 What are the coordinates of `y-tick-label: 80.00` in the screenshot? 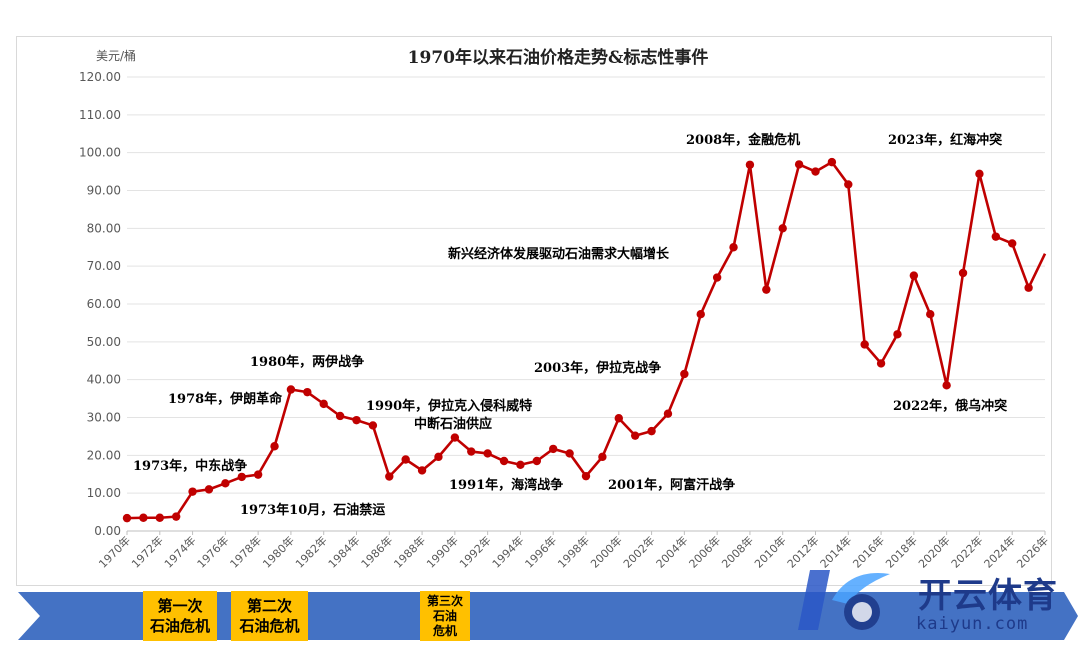 It's located at (104, 228).